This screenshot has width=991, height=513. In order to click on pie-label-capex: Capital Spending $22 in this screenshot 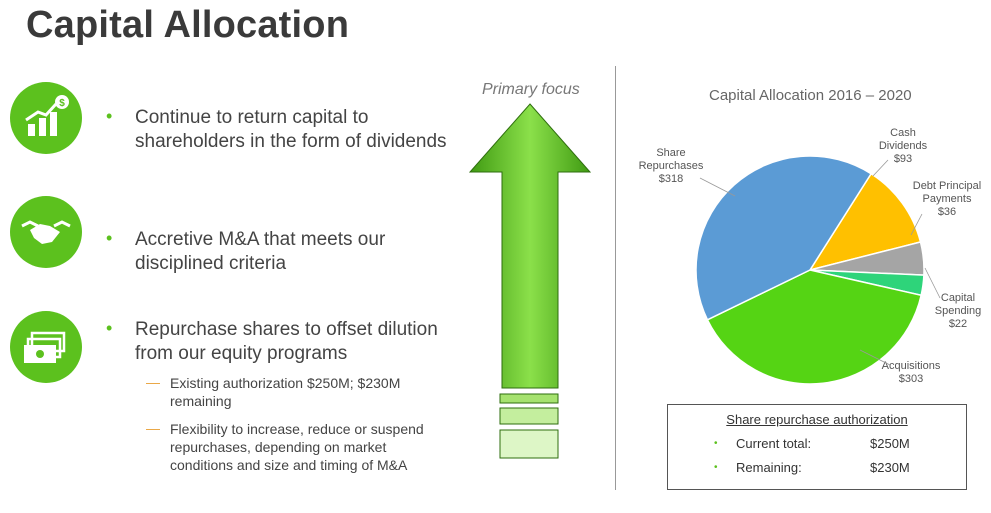, I will do `click(958, 311)`.